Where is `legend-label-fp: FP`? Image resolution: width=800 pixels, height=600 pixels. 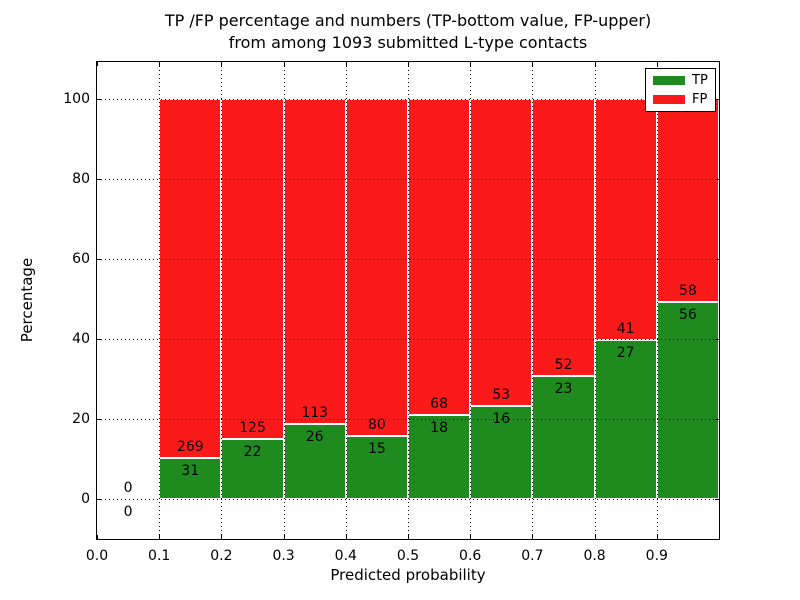
legend-label-fp: FP is located at coordinates (700, 99).